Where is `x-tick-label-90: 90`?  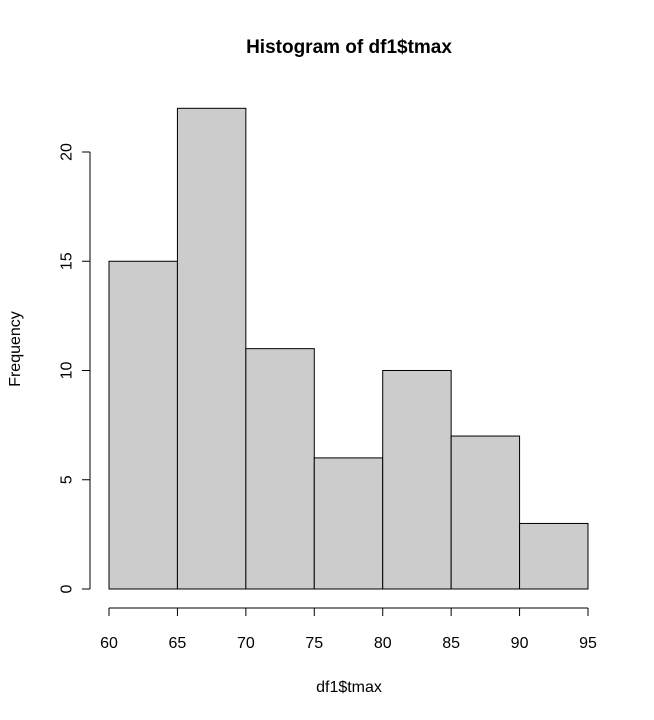 x-tick-label-90: 90 is located at coordinates (520, 643).